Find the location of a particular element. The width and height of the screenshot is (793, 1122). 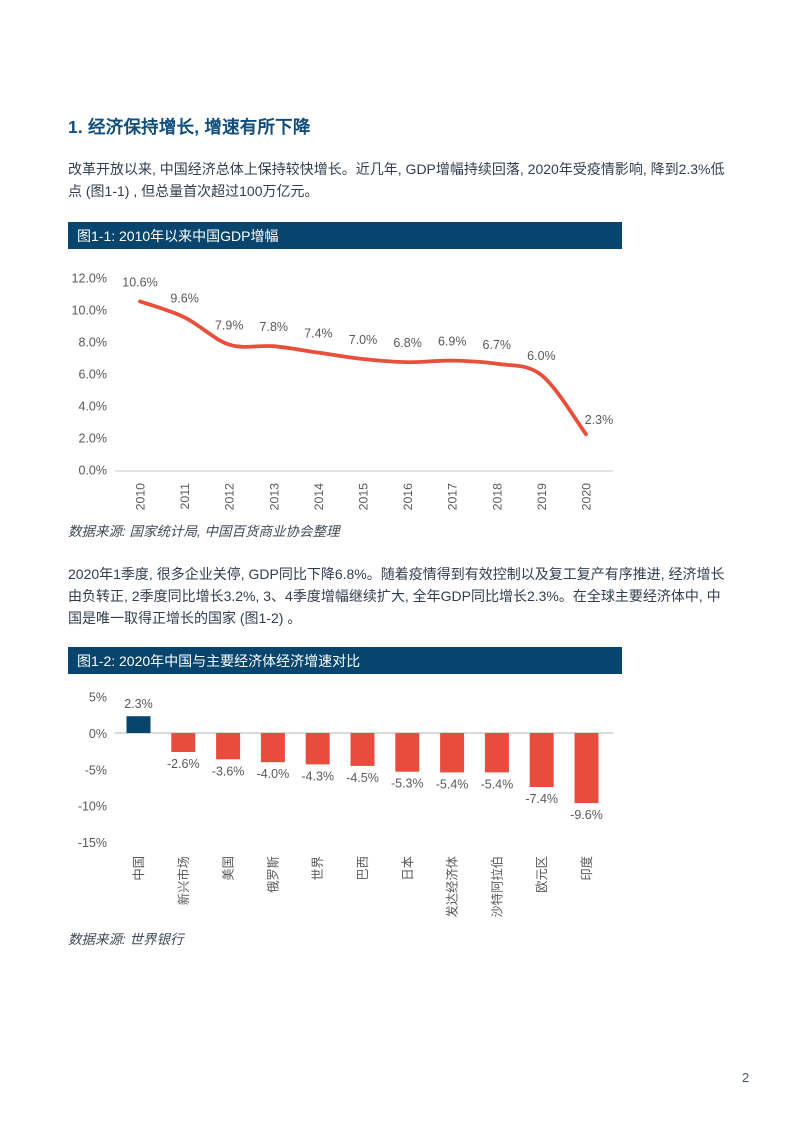

bar-value-label: -9.6% is located at coordinates (586, 815).